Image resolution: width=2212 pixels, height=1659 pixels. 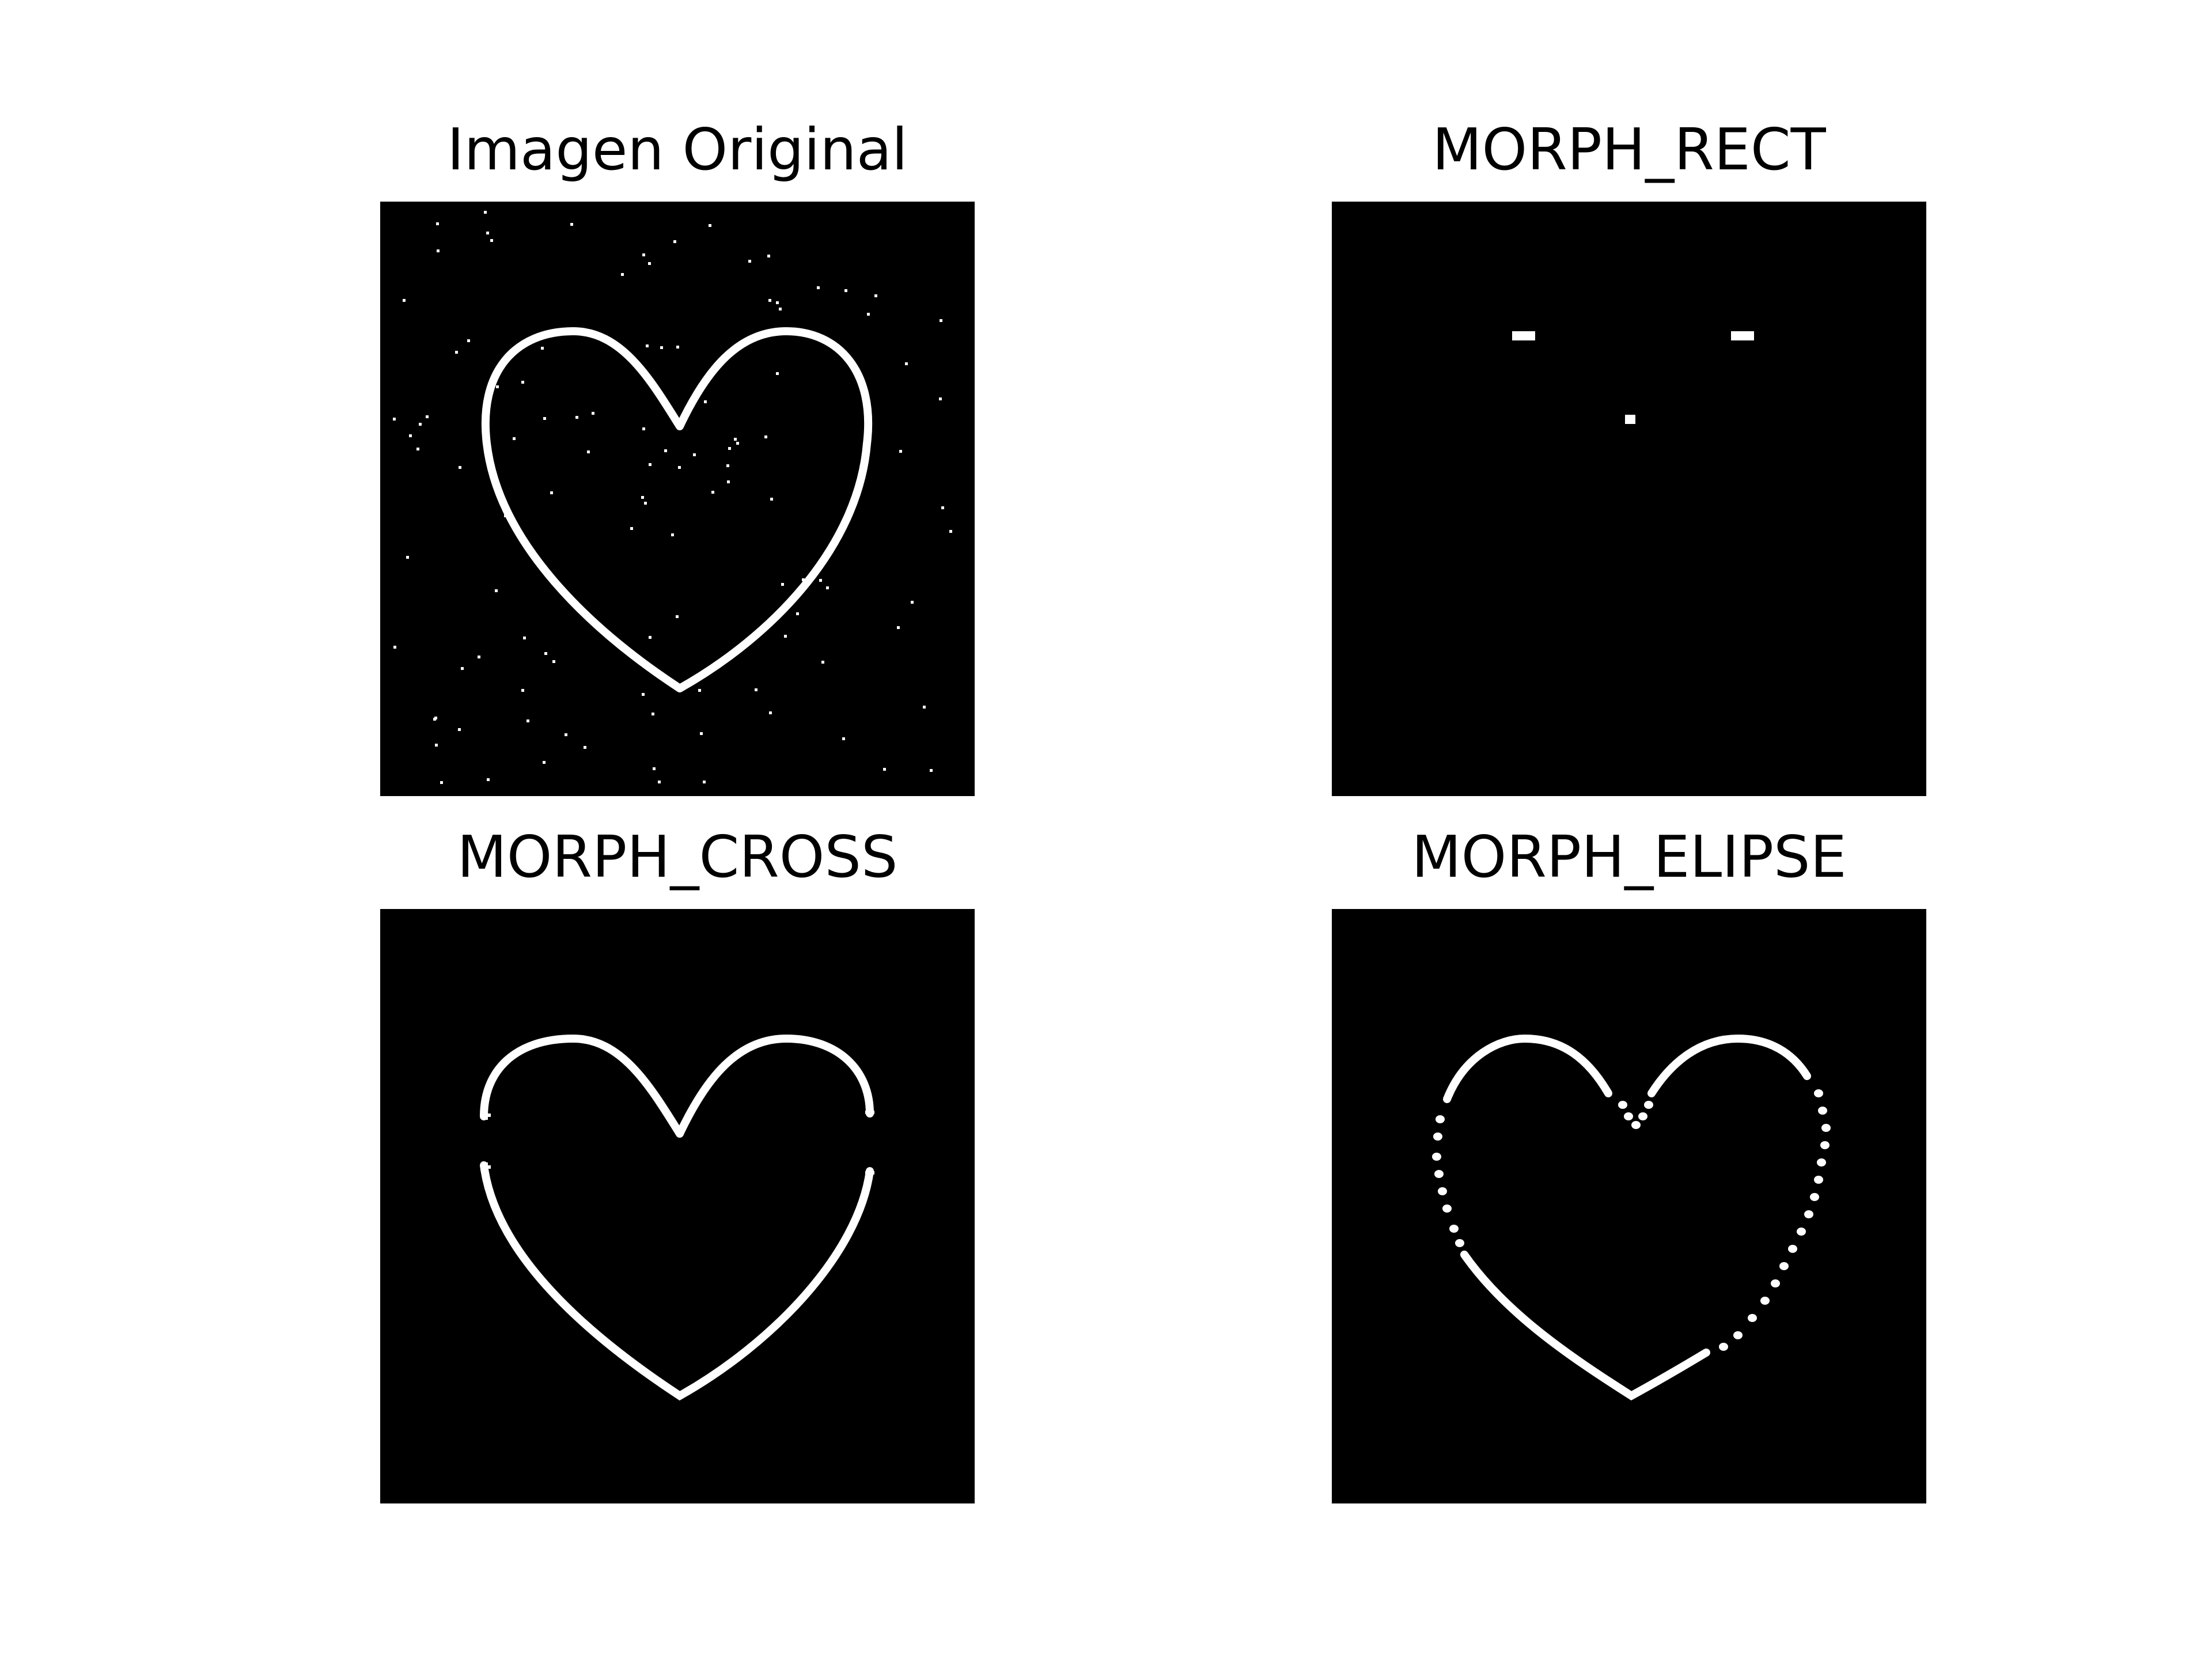 I want to click on heart-outline-with-gaps-image, so click(x=677, y=1206).